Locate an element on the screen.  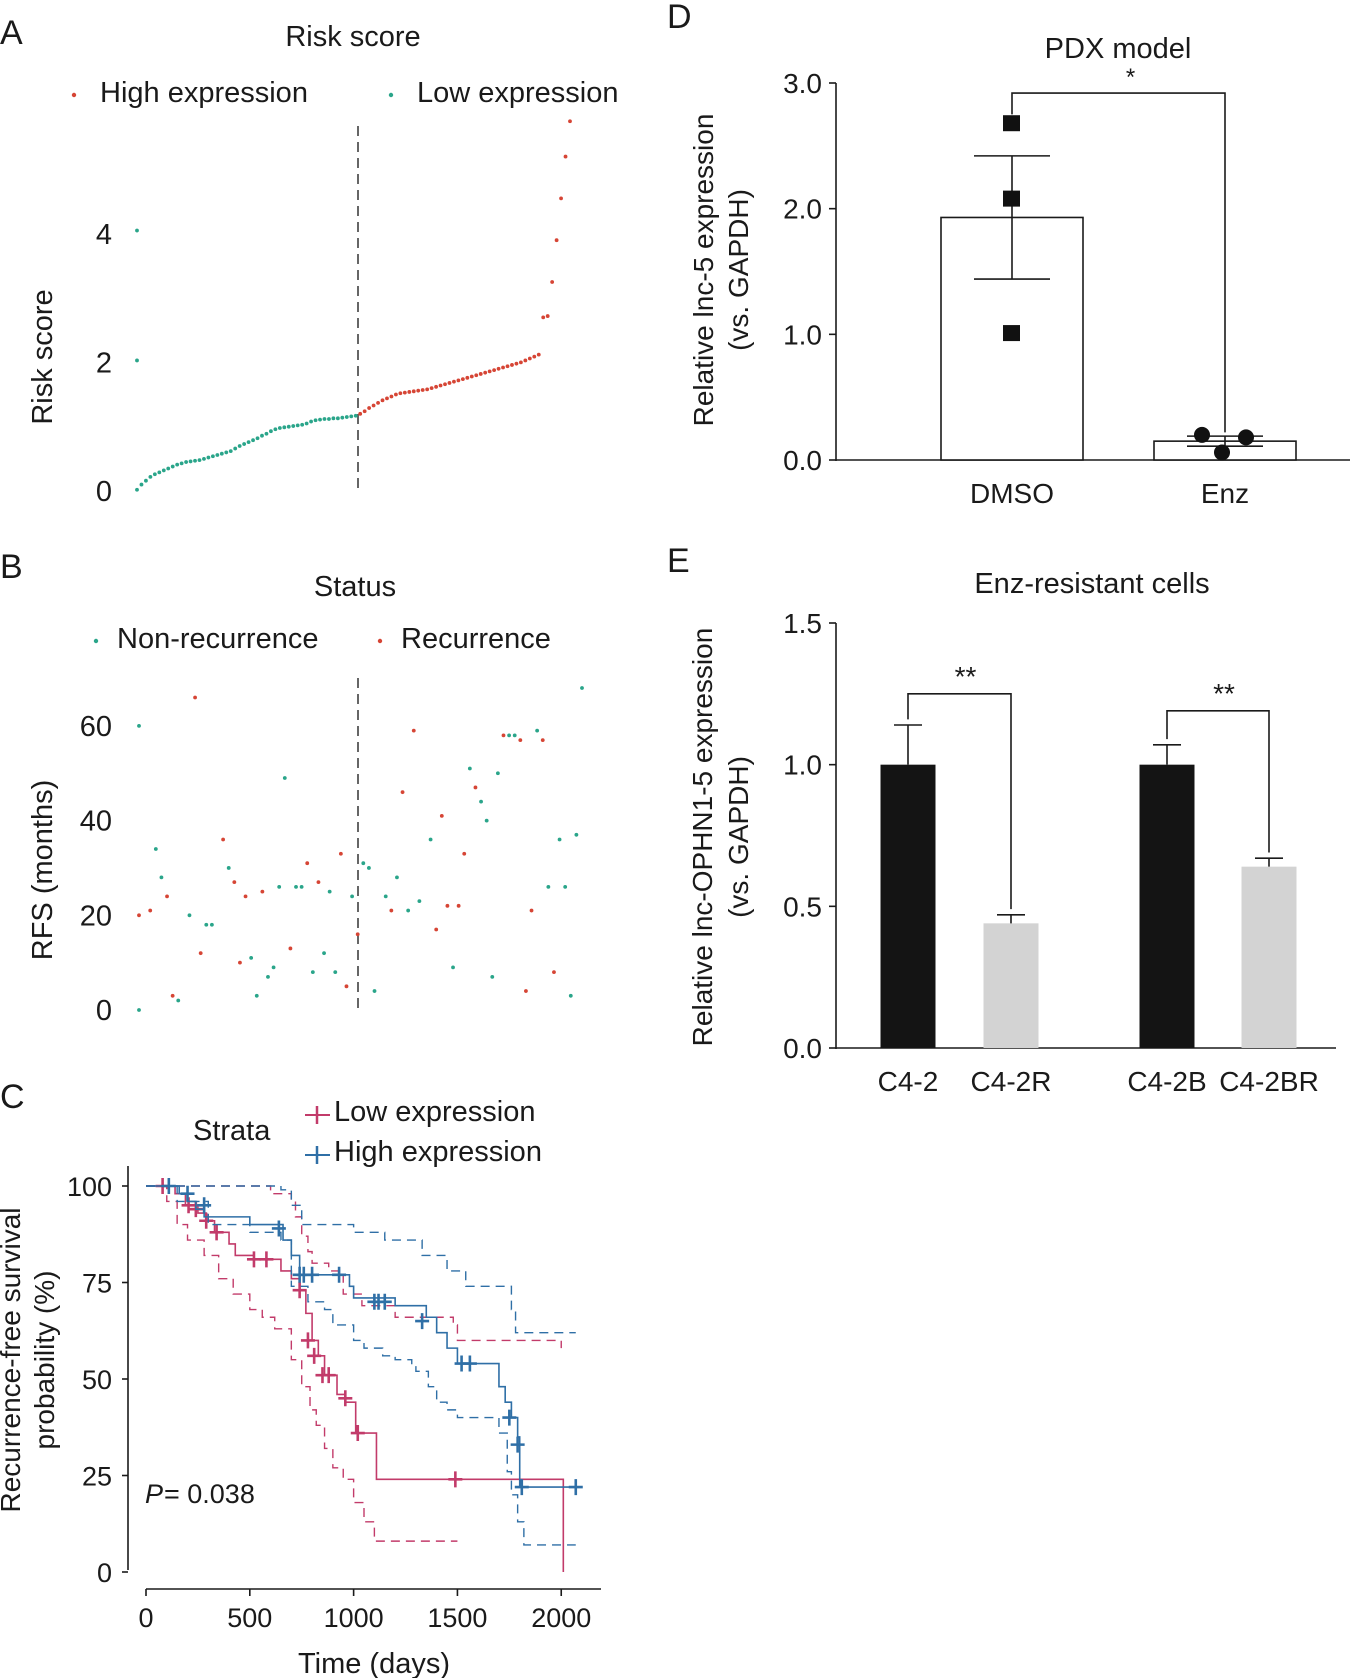
panel-e-significance: ** is located at coordinates (966, 676).